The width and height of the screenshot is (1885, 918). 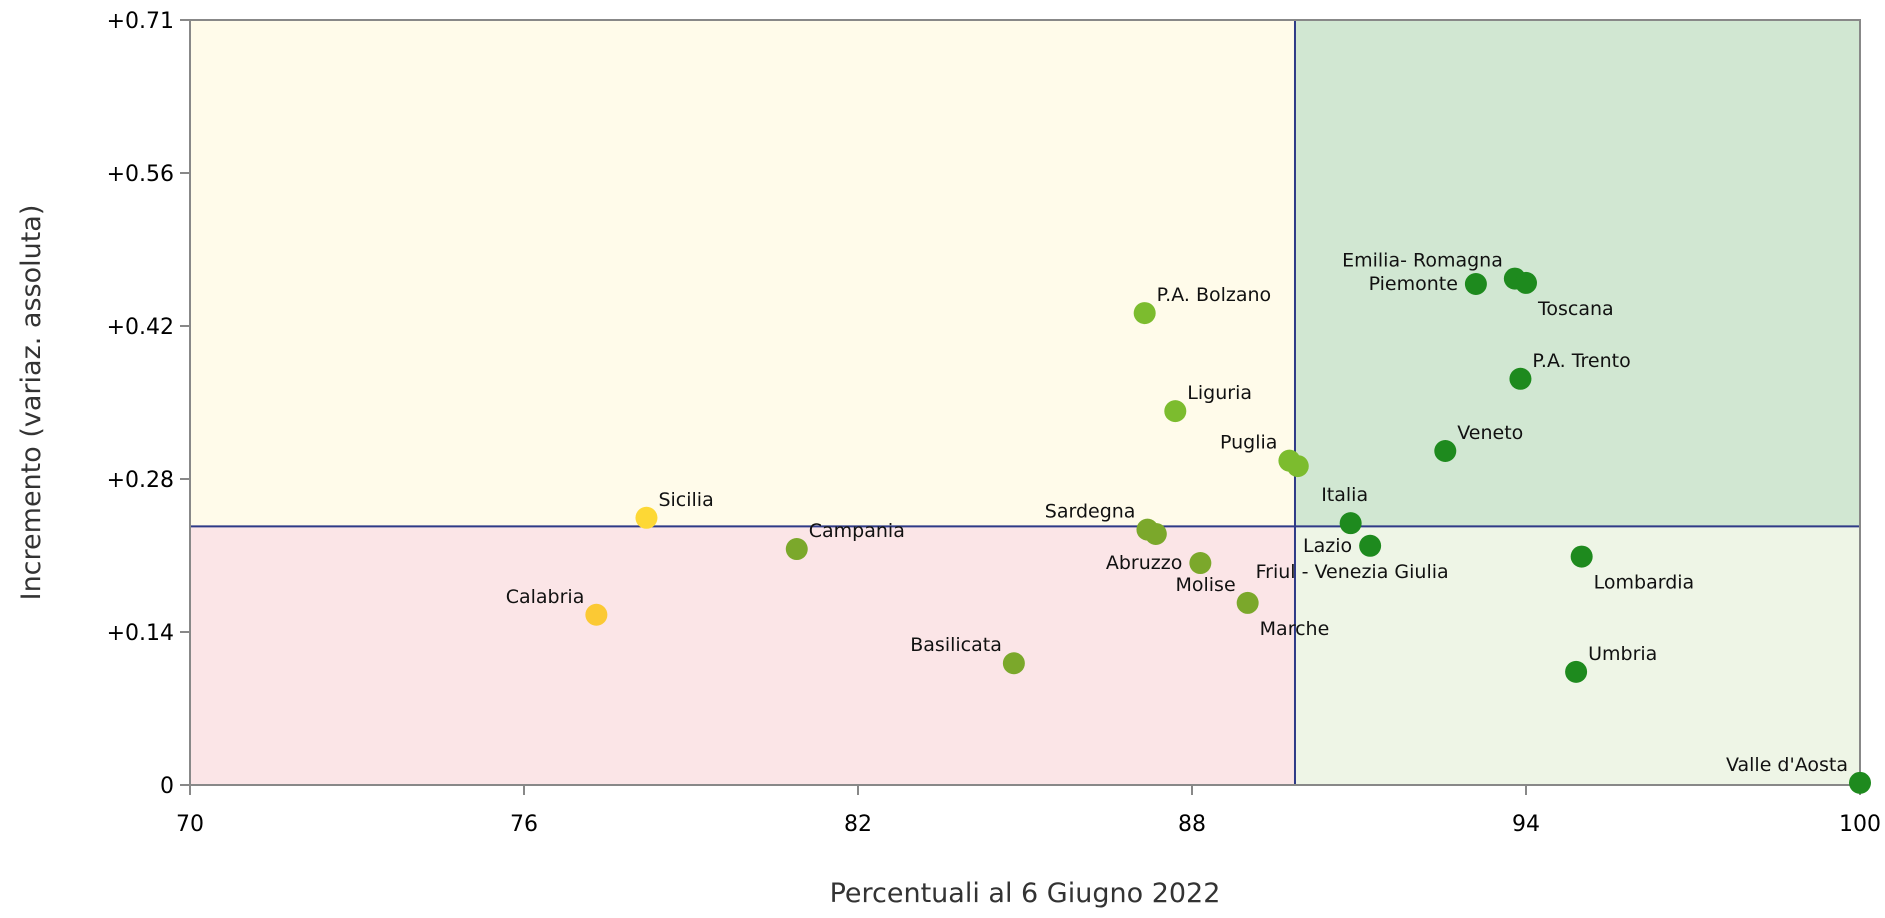 What do you see at coordinates (1644, 583) in the screenshot?
I see `point-label: Lombardia` at bounding box center [1644, 583].